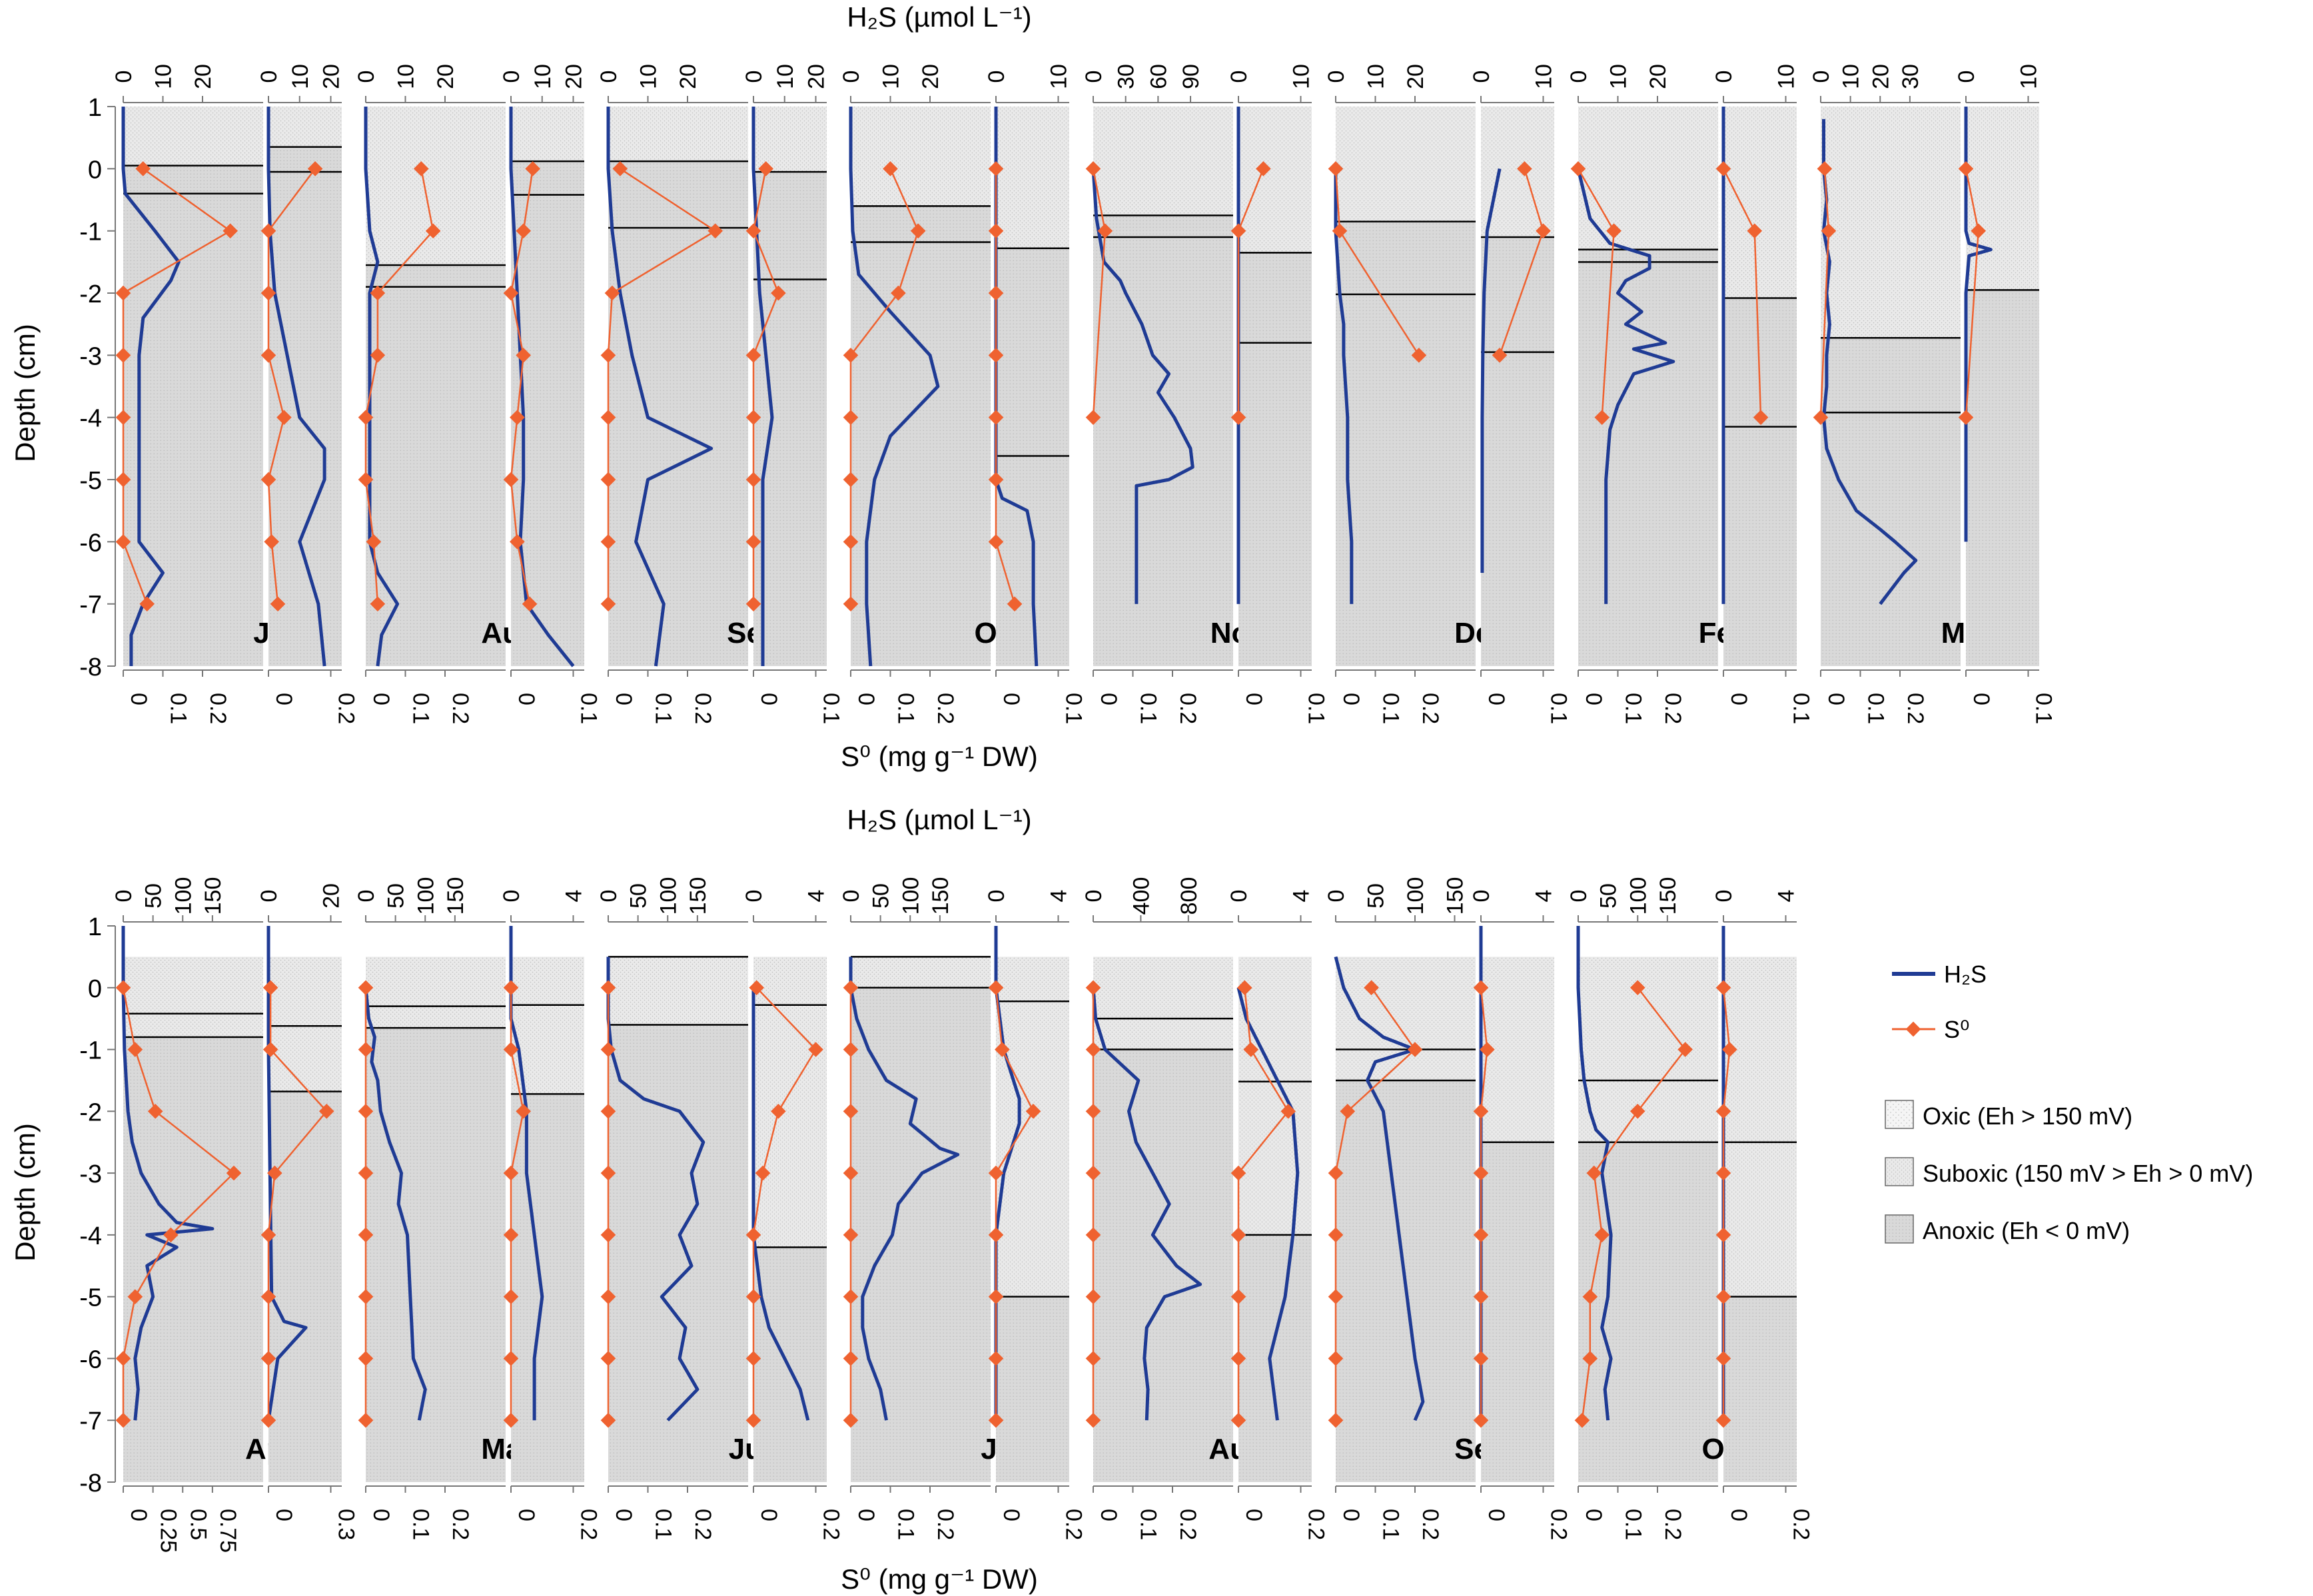 The width and height of the screenshot is (2313, 1596). Describe the element at coordinates (1278, 394) in the screenshot. I see `panel-companion-9: 0 10 0 0.1` at that location.